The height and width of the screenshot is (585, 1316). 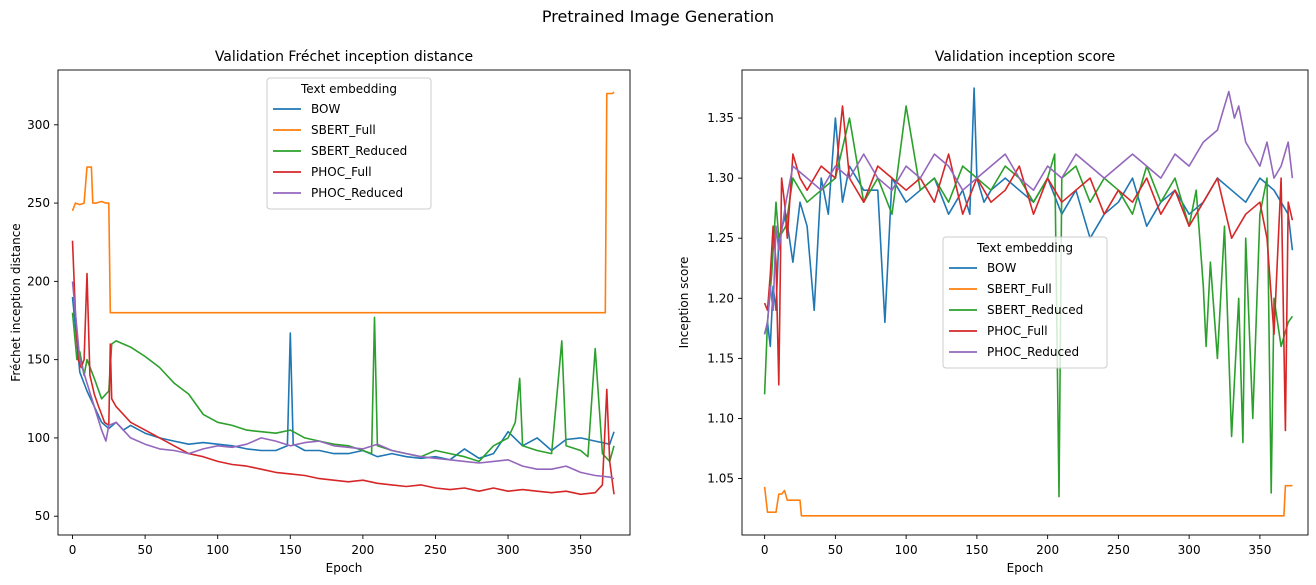 What do you see at coordinates (343, 387) in the screenshot?
I see `series-line-sbert-reduced` at bounding box center [343, 387].